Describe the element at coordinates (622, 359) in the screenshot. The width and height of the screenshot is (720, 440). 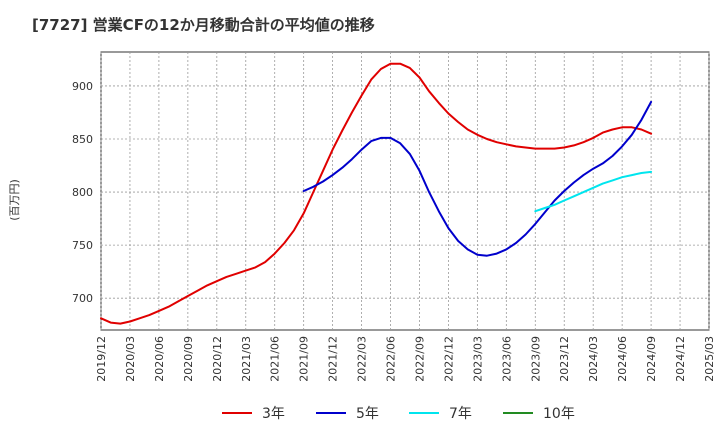
I see `x-tick-label: 2024/06` at that location.